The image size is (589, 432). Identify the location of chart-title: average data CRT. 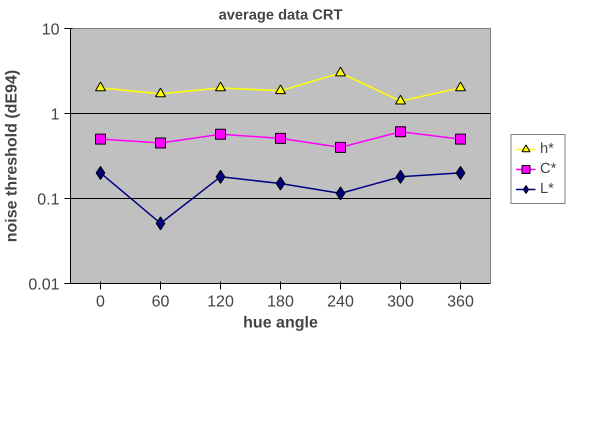
(280, 16).